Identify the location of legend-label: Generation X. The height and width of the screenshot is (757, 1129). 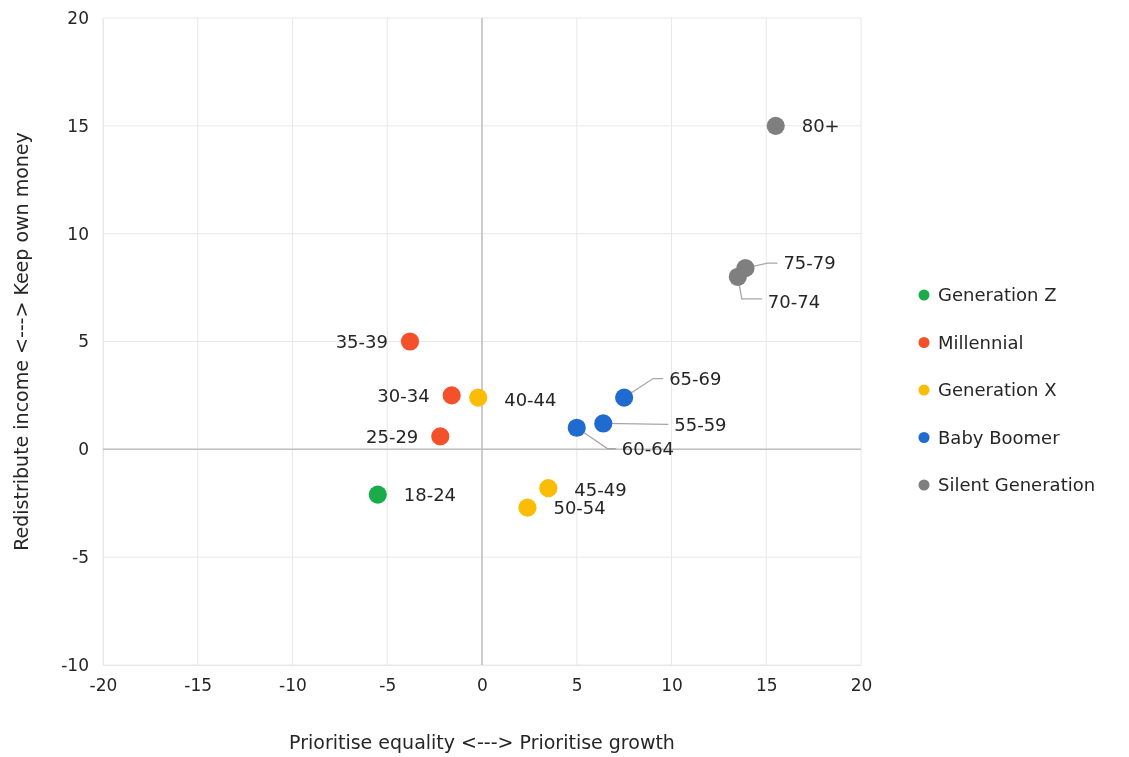
(997, 390).